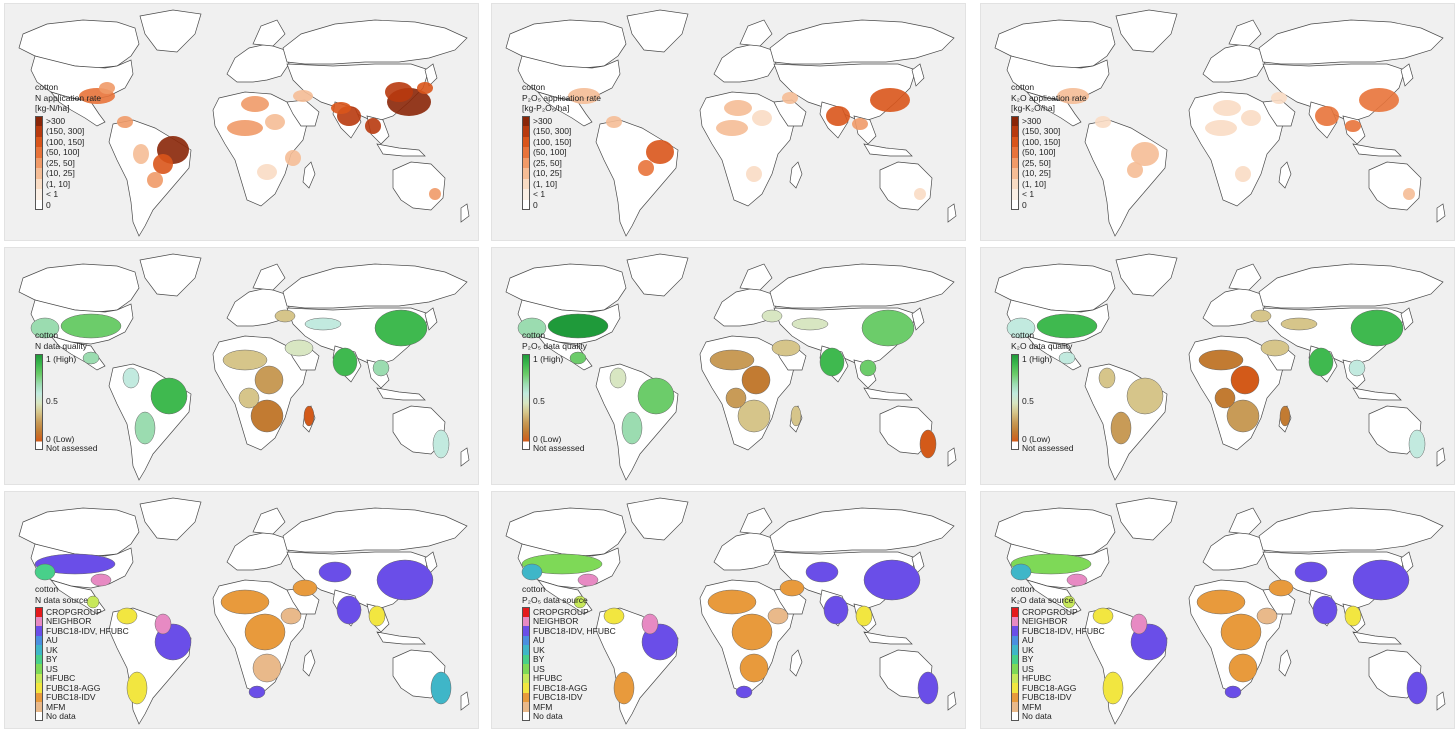 Image resolution: width=1456 pixels, height=730 pixels. I want to click on quality-colorbar, so click(1015, 402).